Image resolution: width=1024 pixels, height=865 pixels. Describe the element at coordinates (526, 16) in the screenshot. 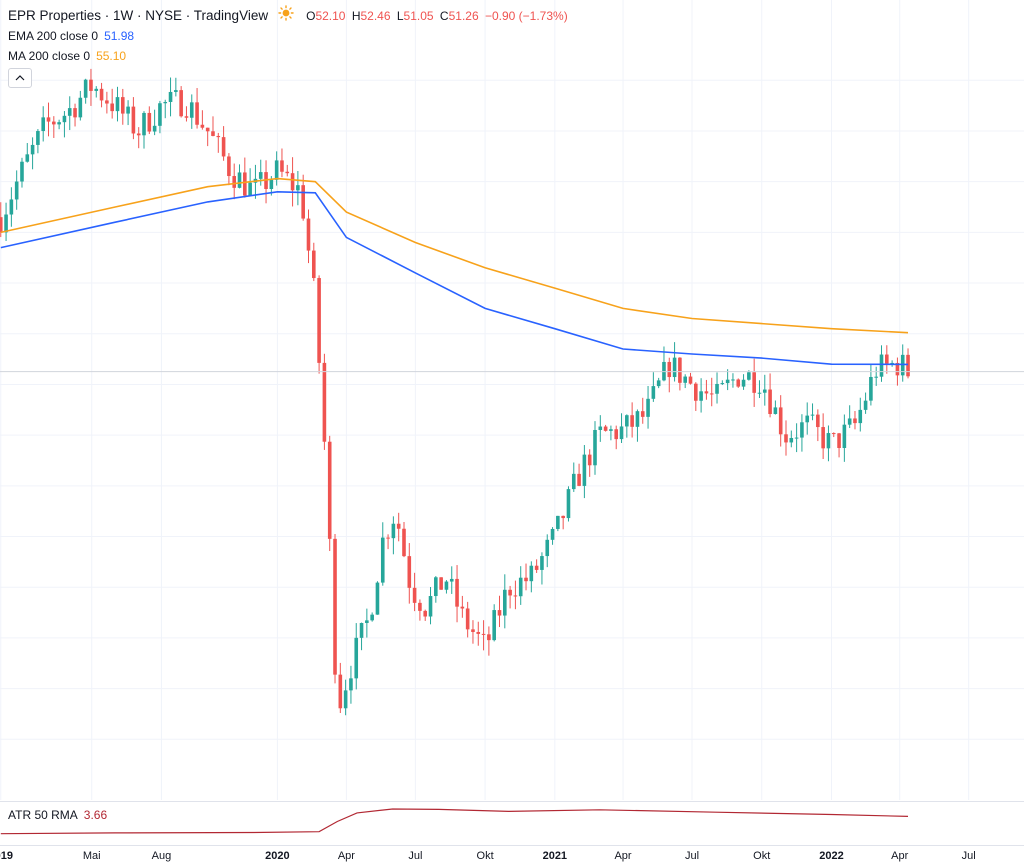

I see `price-change: −0.90 (−1.73%)` at that location.